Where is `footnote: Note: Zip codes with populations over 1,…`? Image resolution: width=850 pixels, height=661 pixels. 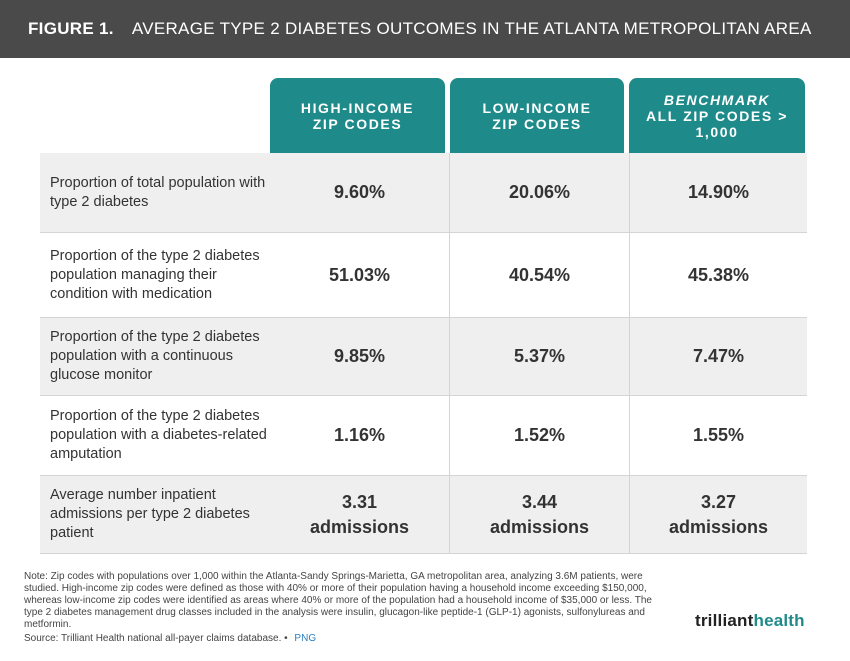 footnote: Note: Zip codes with populations over 1,… is located at coordinates (338, 600).